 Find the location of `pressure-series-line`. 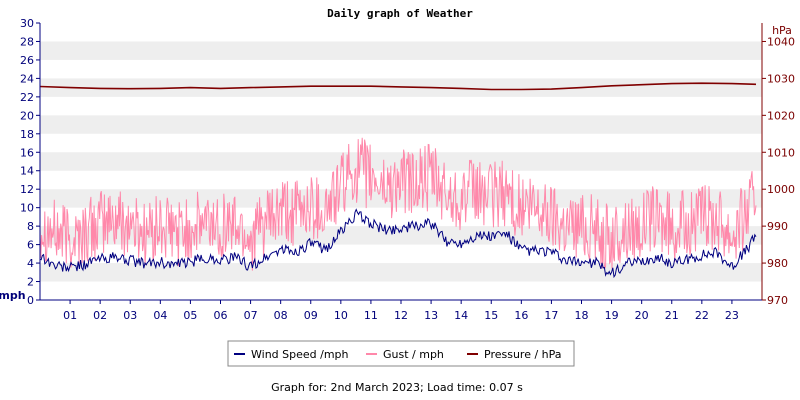

pressure-series-line is located at coordinates (398, 86).